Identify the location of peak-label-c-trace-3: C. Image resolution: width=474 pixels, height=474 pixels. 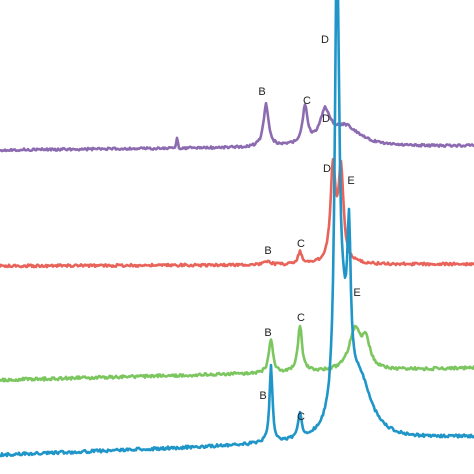
(301, 318).